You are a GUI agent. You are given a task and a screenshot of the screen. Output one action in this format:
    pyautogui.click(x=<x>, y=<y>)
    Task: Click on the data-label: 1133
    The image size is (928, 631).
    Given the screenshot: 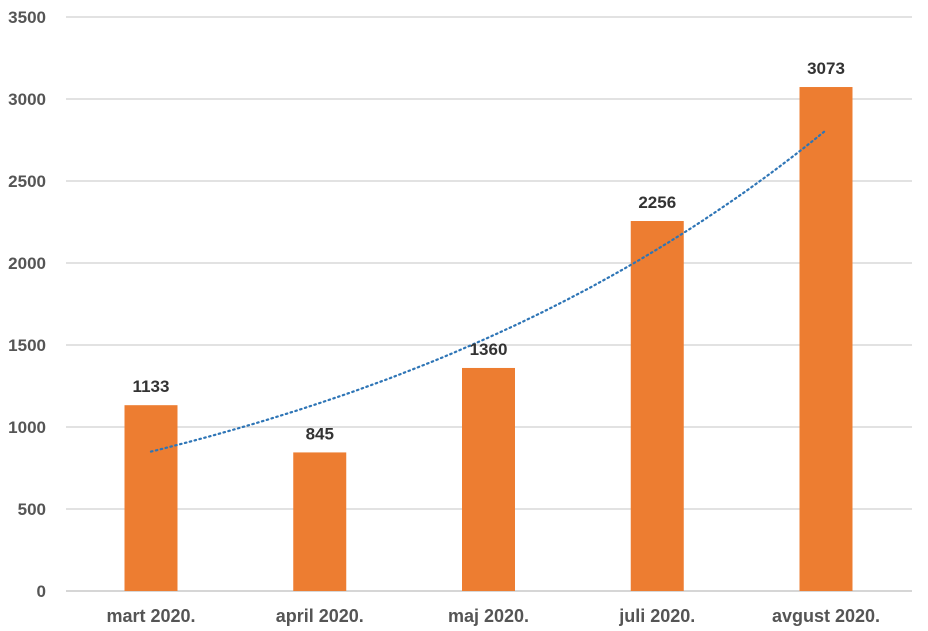 What is the action you would take?
    pyautogui.click(x=151, y=386)
    